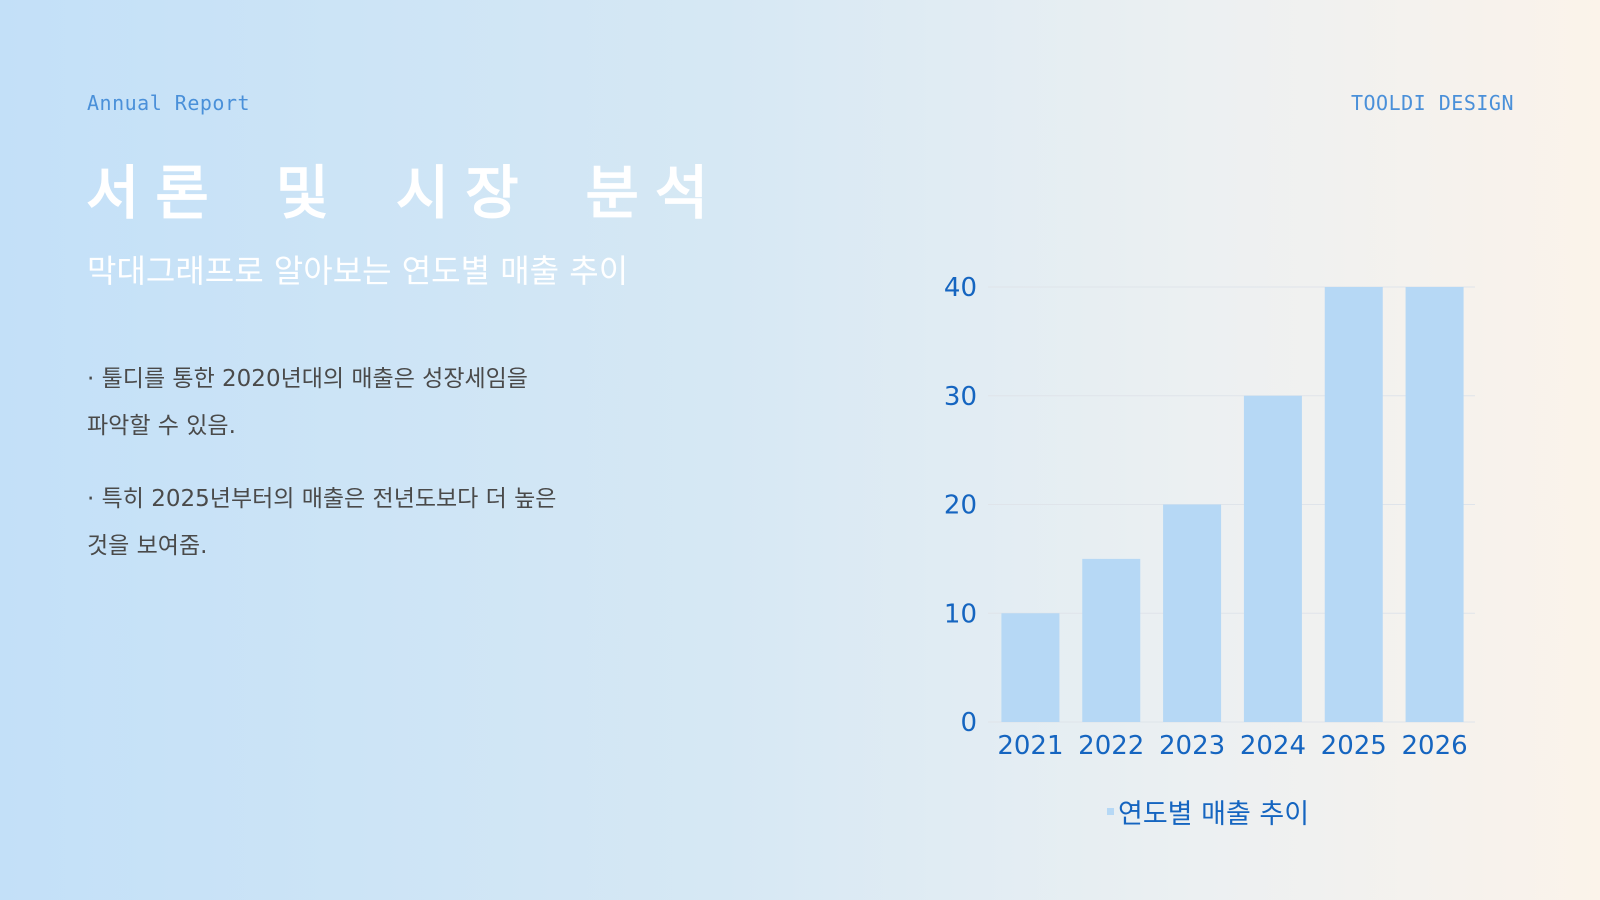  What do you see at coordinates (1030, 746) in the screenshot?
I see `x-tick-label: 2021` at bounding box center [1030, 746].